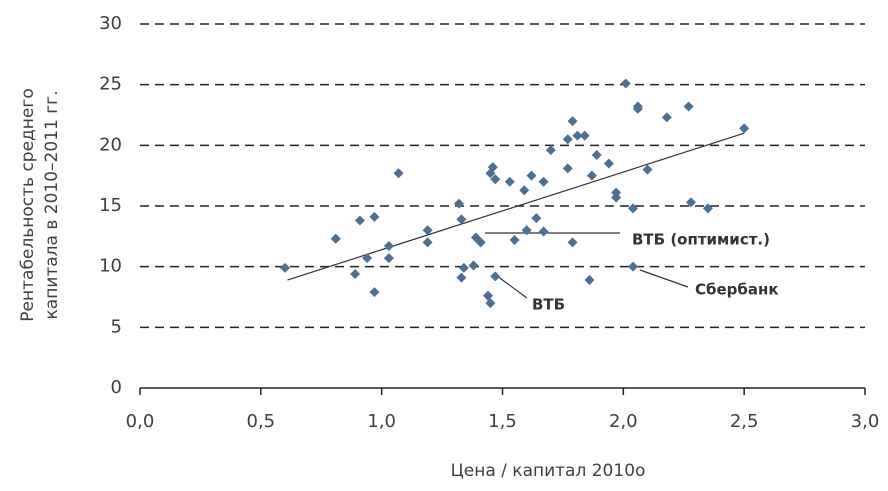 The image size is (888, 491). Describe the element at coordinates (701, 240) in the screenshot. I see `annotation: ВТБ (оптимист.)` at that location.